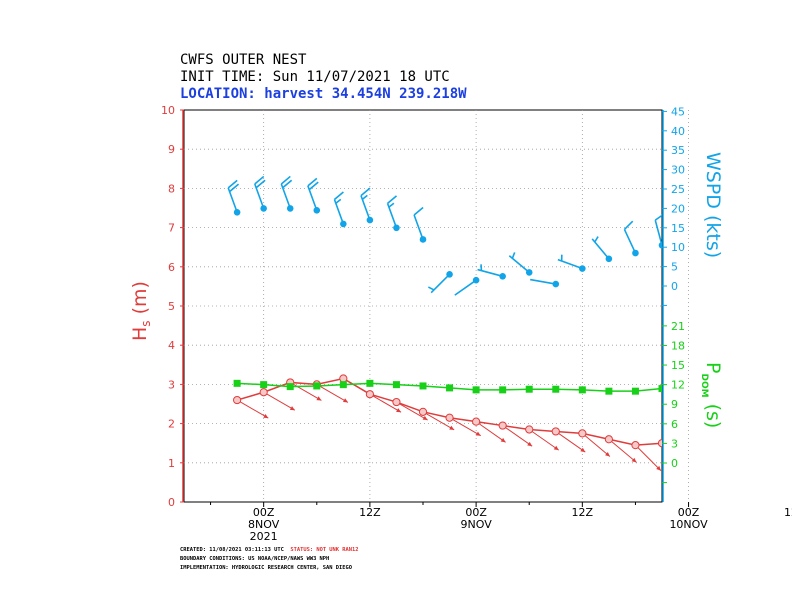 The image size is (792, 612). I want to click on x-tick-year: 2021, so click(264, 536).